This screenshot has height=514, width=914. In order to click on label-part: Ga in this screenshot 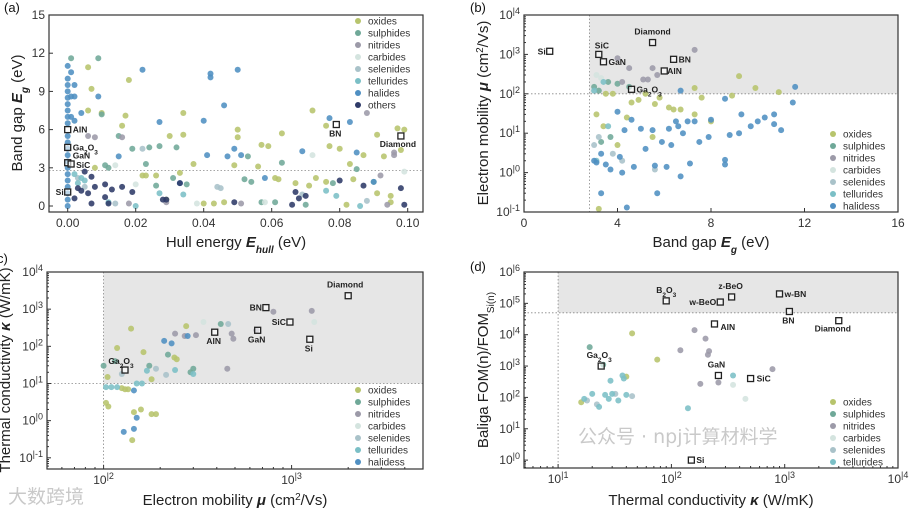, I will do `click(79, 147)`.